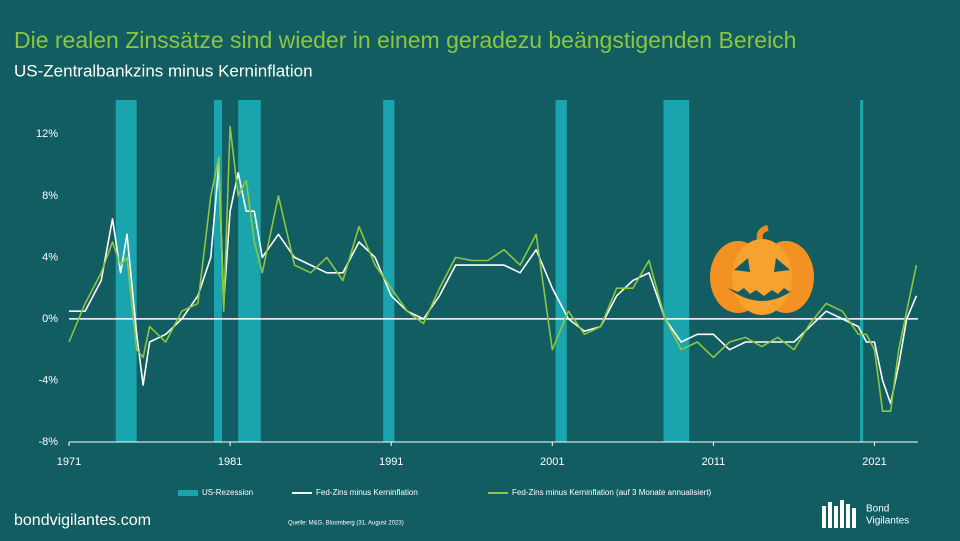 This screenshot has height=541, width=960. What do you see at coordinates (877, 509) in the screenshot?
I see `brand-line: Bond` at bounding box center [877, 509].